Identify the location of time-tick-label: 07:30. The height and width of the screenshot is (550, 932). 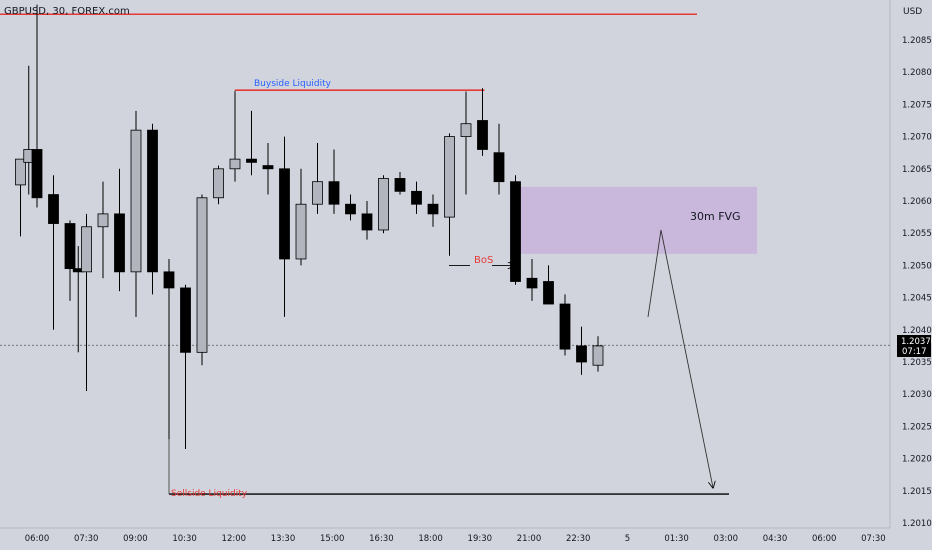
(86, 539).